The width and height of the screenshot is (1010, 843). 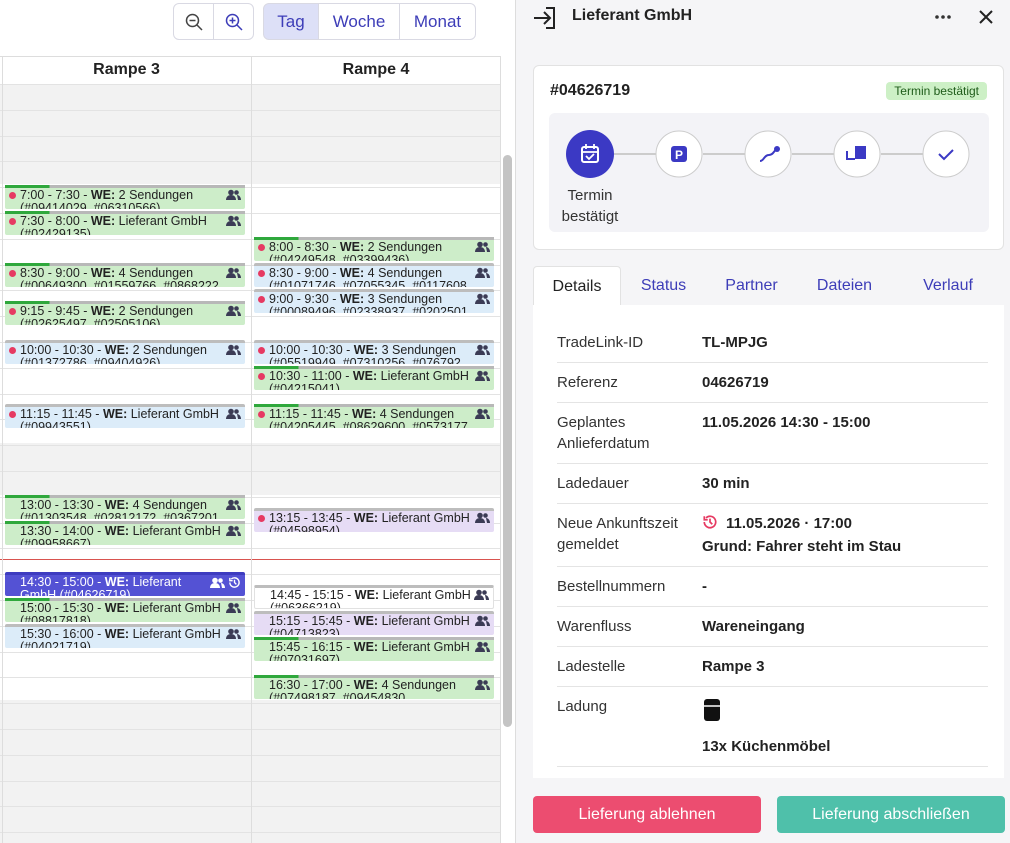 What do you see at coordinates (304, 247) in the screenshot?
I see `event-time: 8:00 - 8:30 -` at bounding box center [304, 247].